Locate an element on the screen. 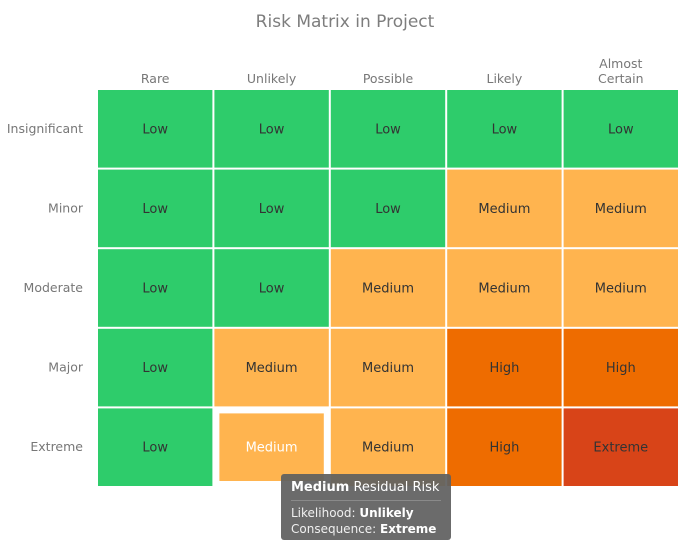 Image resolution: width=693 pixels, height=552 pixels. tooltip-consequence: Consequence: Extreme is located at coordinates (366, 529).